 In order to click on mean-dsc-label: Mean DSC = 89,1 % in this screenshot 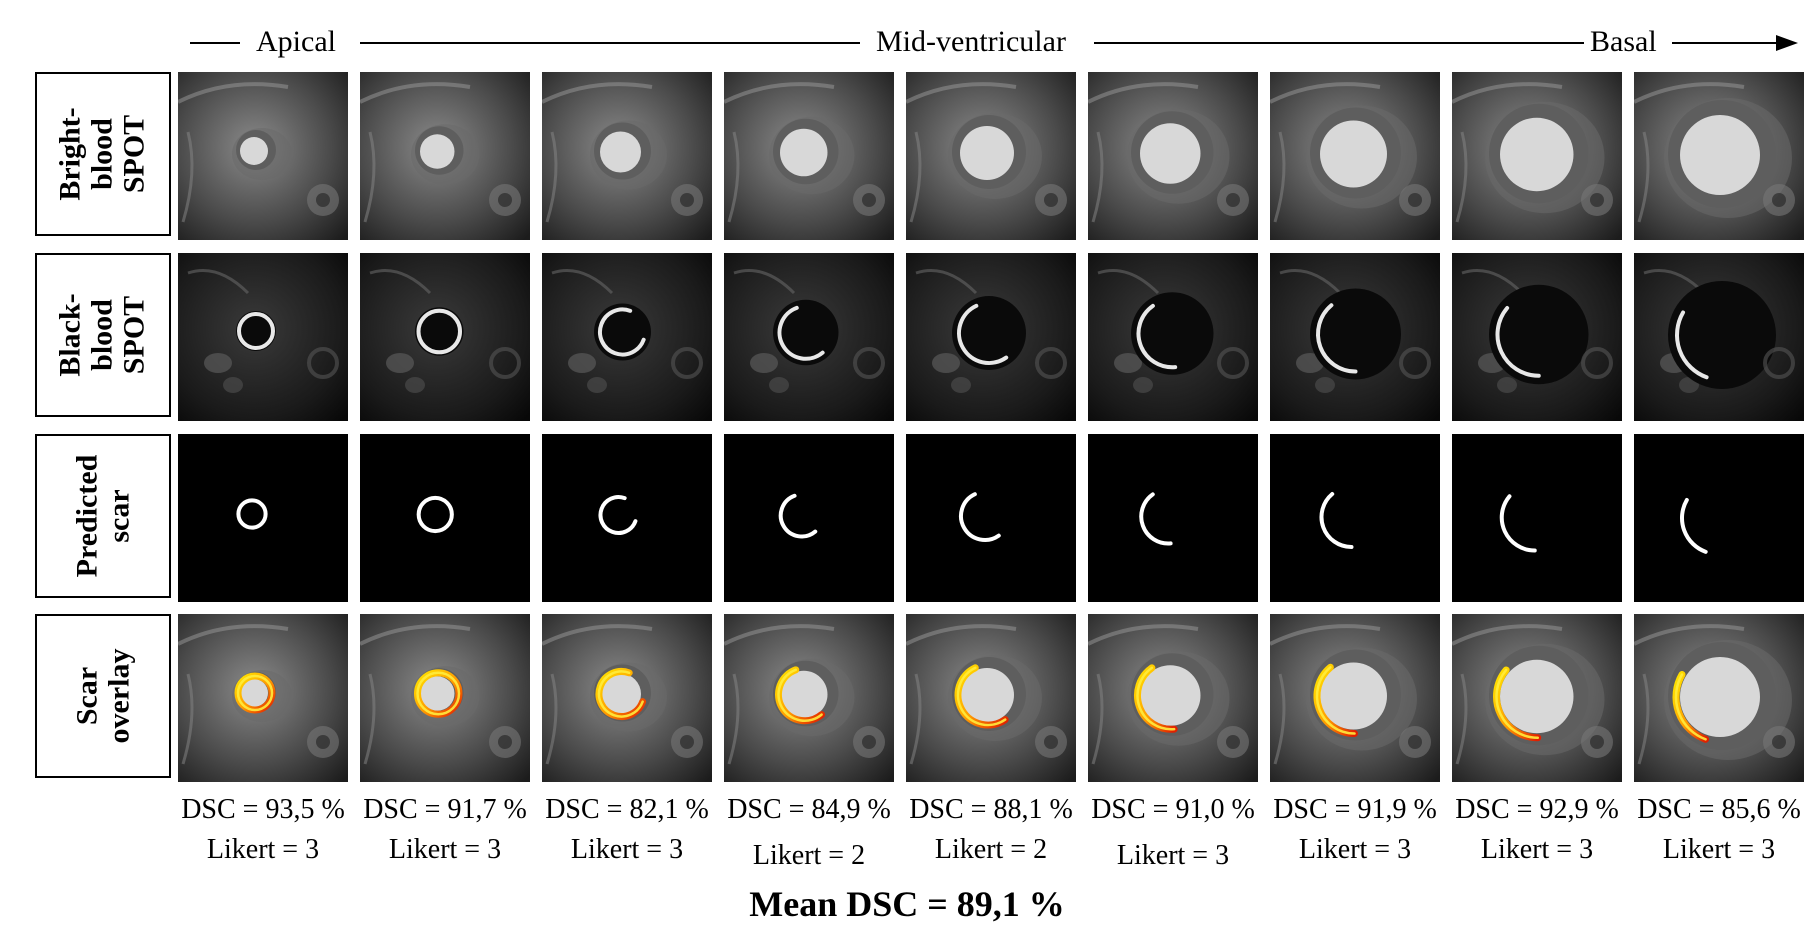, I will do `click(907, 904)`.